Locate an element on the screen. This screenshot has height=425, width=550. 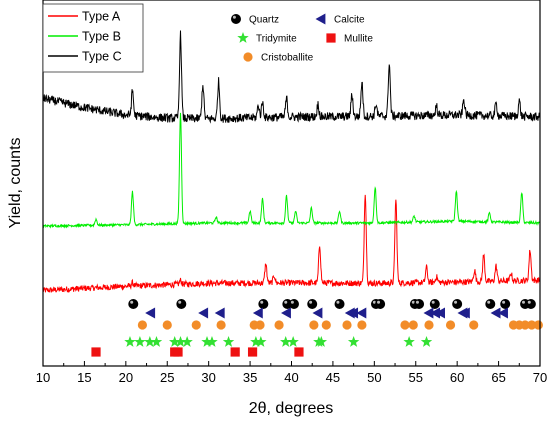
phase-legend-cristoballite-label: Cristoballite is located at coordinates (287, 58).